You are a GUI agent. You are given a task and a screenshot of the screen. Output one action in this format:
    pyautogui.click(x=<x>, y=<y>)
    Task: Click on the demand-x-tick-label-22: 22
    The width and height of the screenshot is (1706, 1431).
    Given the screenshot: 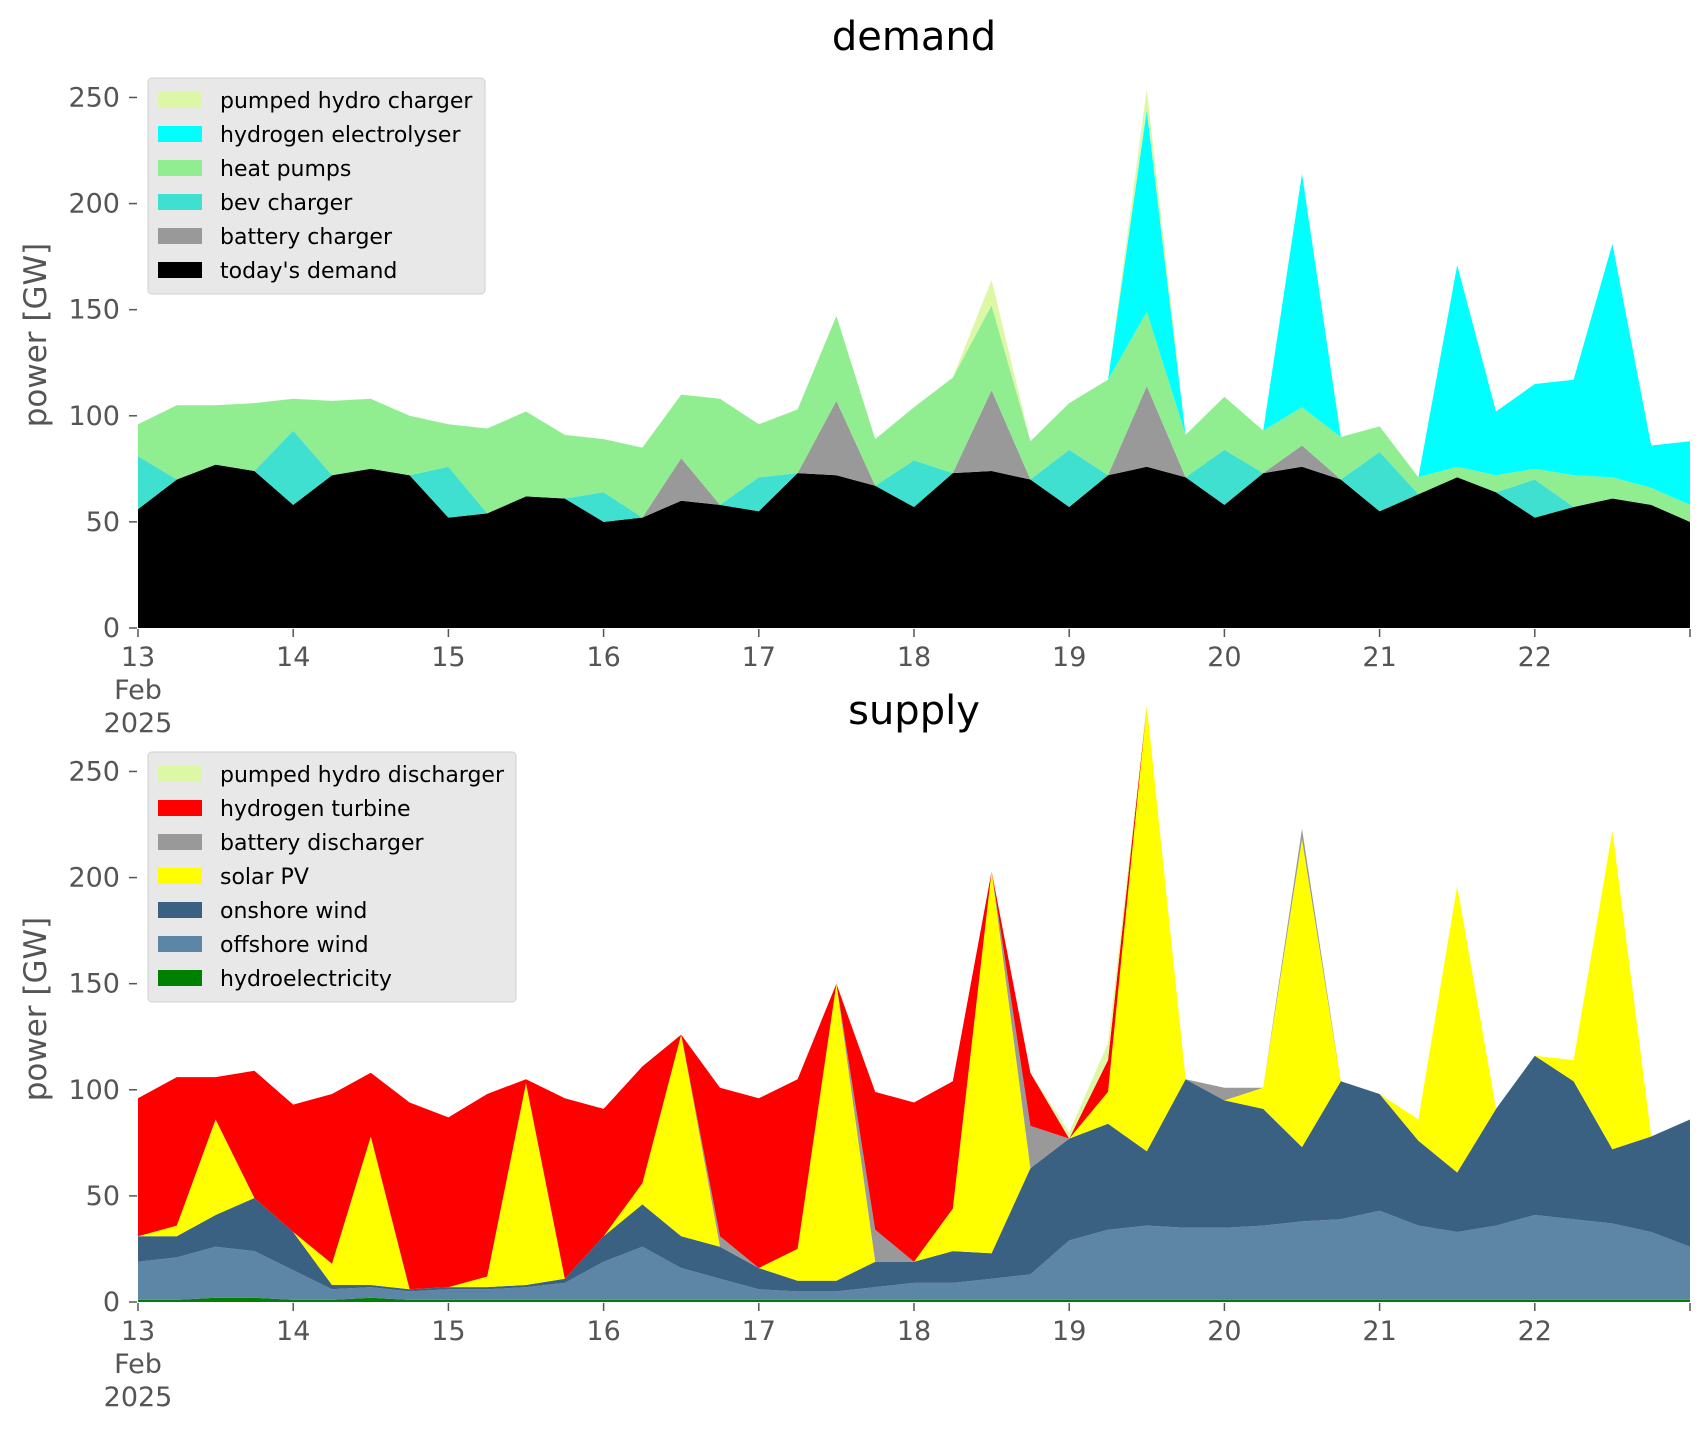 What is the action you would take?
    pyautogui.click(x=1535, y=657)
    